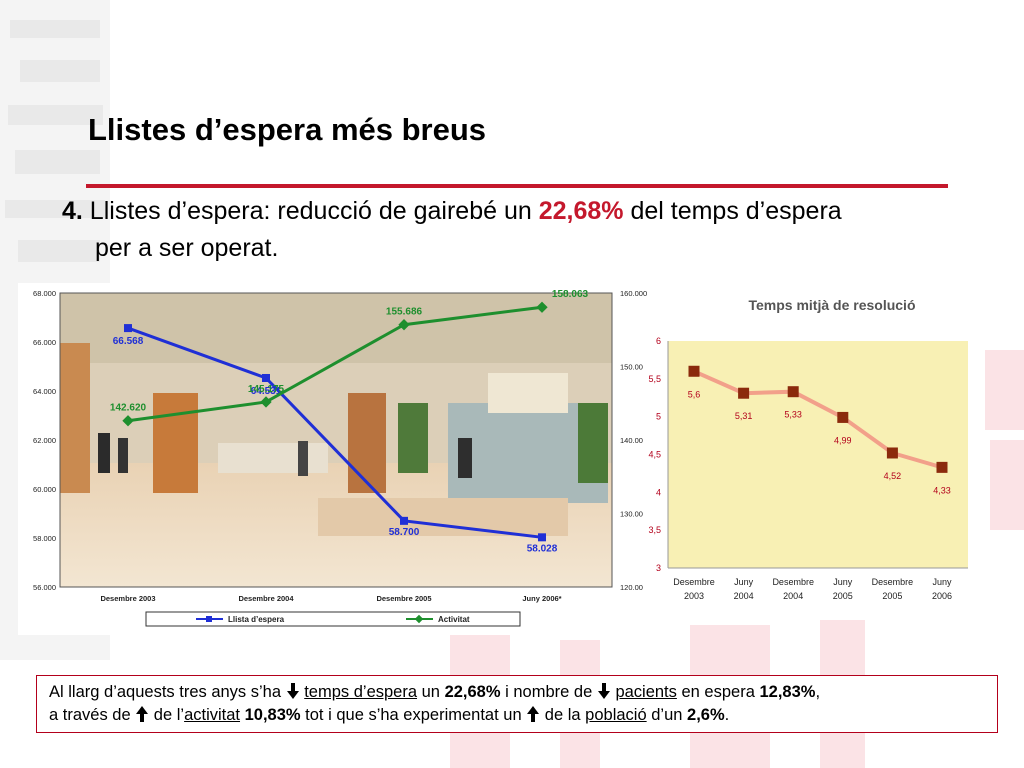 Image resolution: width=1024 pixels, height=768 pixels. Describe the element at coordinates (44, 293) in the screenshot. I see `left-axis-tick-label: 68.000` at that location.